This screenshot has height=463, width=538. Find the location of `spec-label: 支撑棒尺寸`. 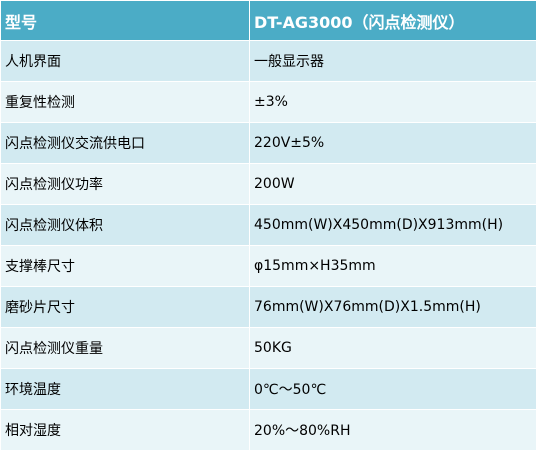

spec-label: 支撑棒尺寸 is located at coordinates (125, 266).